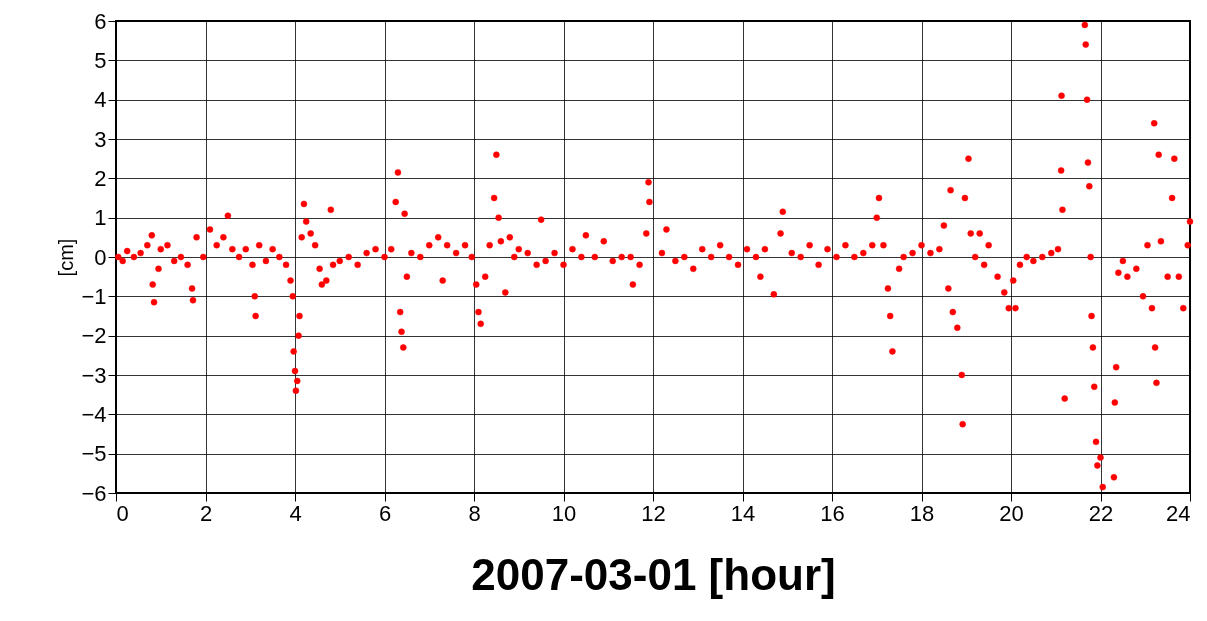 The image size is (1207, 621). What do you see at coordinates (100, 21) in the screenshot?
I see `y-tick-label: 6` at bounding box center [100, 21].